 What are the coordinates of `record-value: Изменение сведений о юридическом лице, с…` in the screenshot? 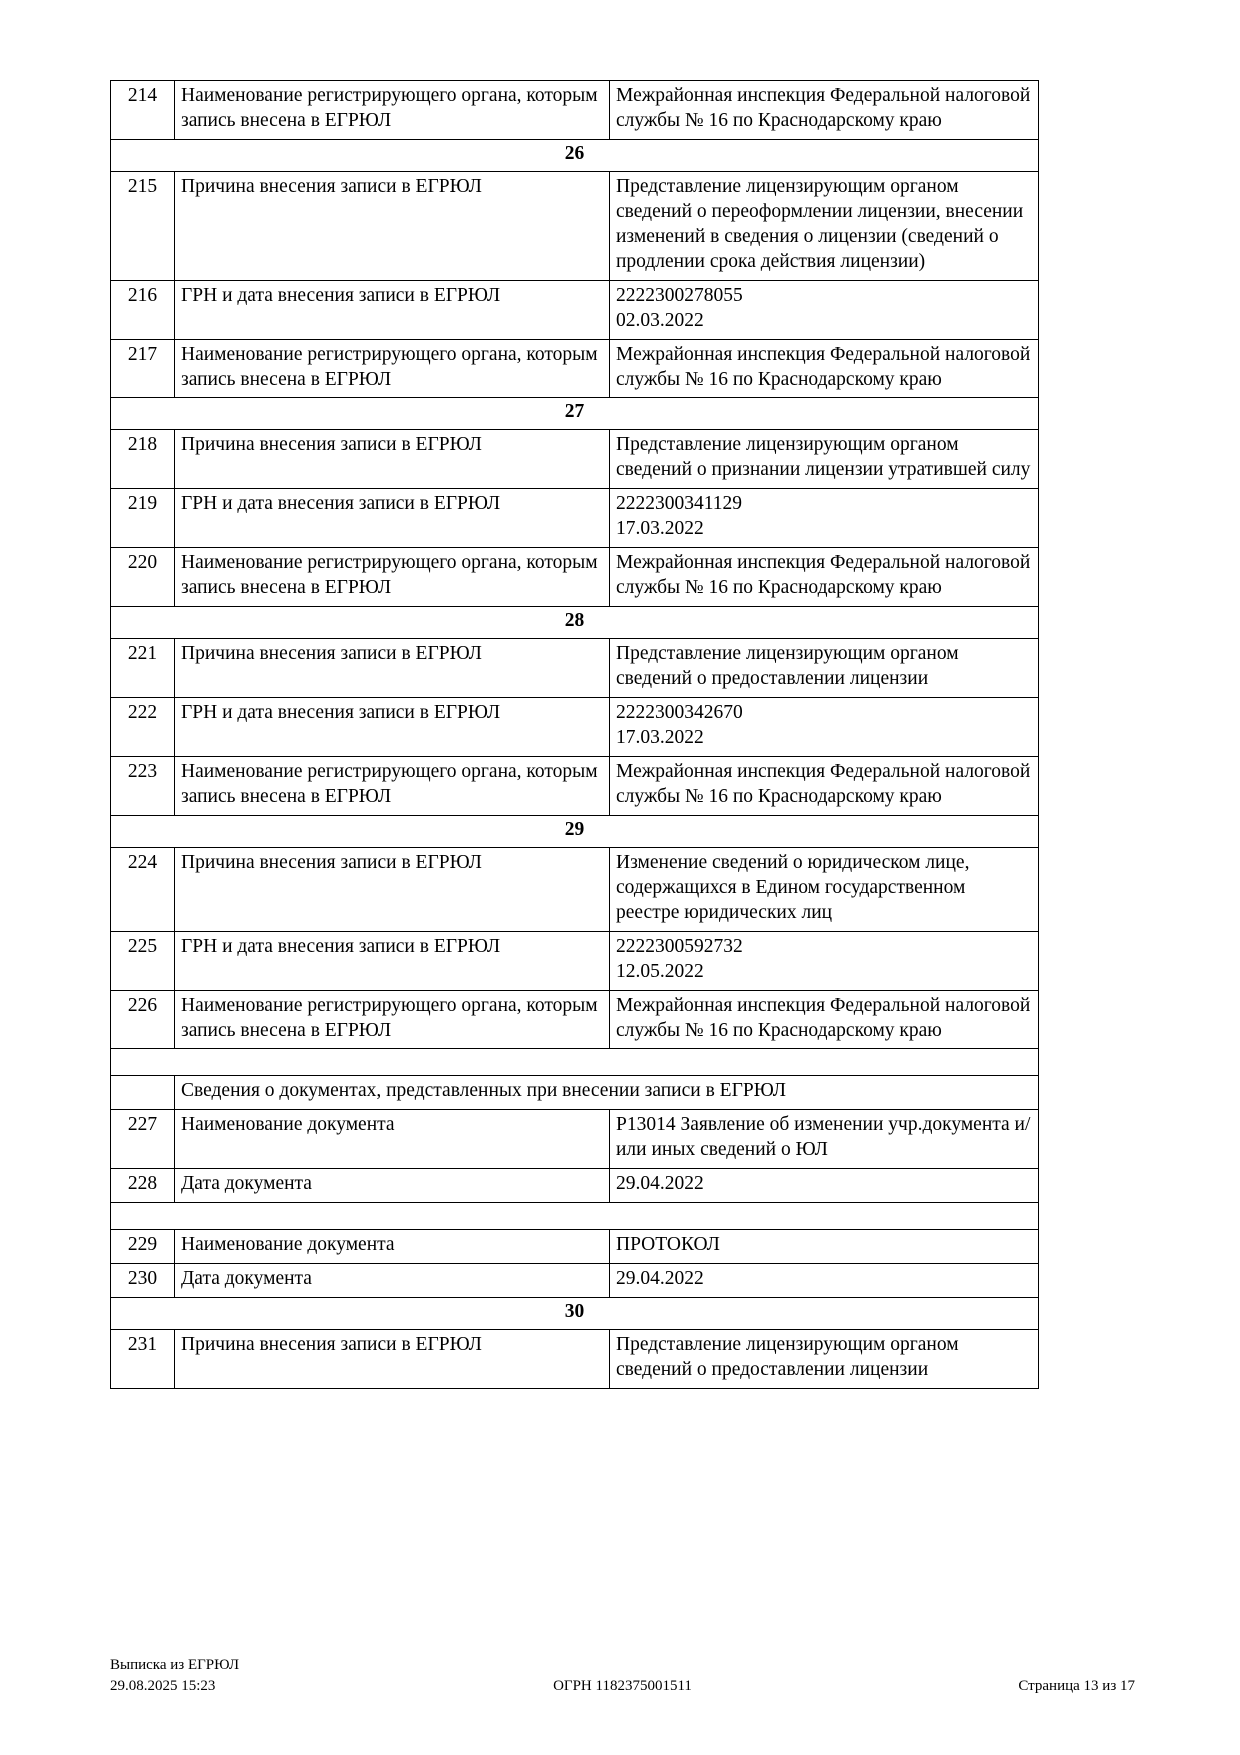 It's located at (824, 889).